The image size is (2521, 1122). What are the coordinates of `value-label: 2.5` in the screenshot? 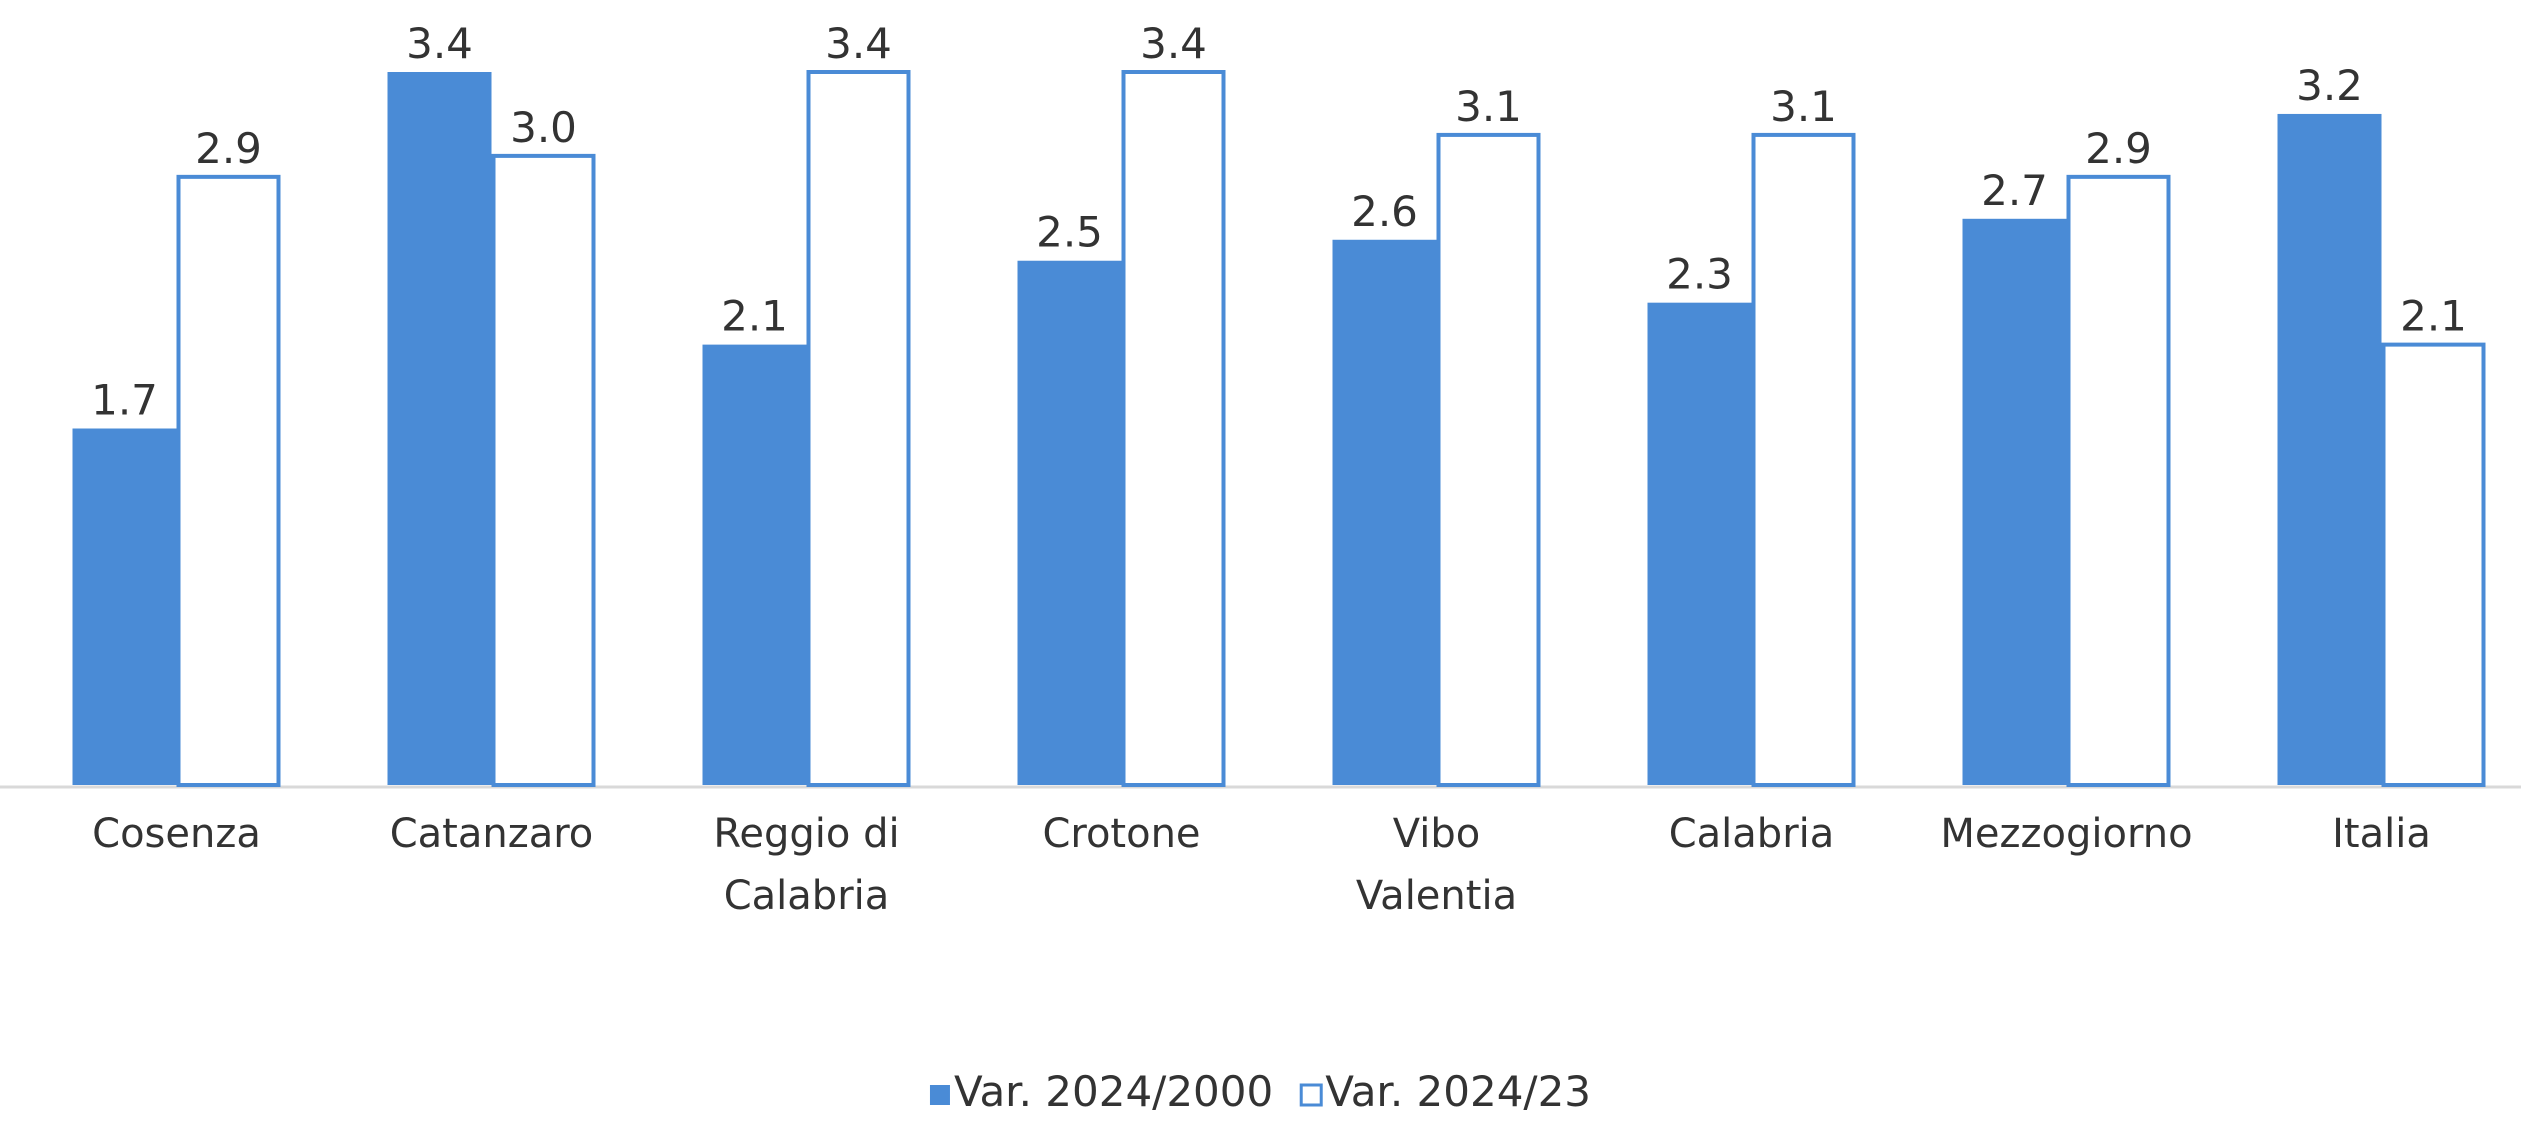 It's located at (1069, 232).